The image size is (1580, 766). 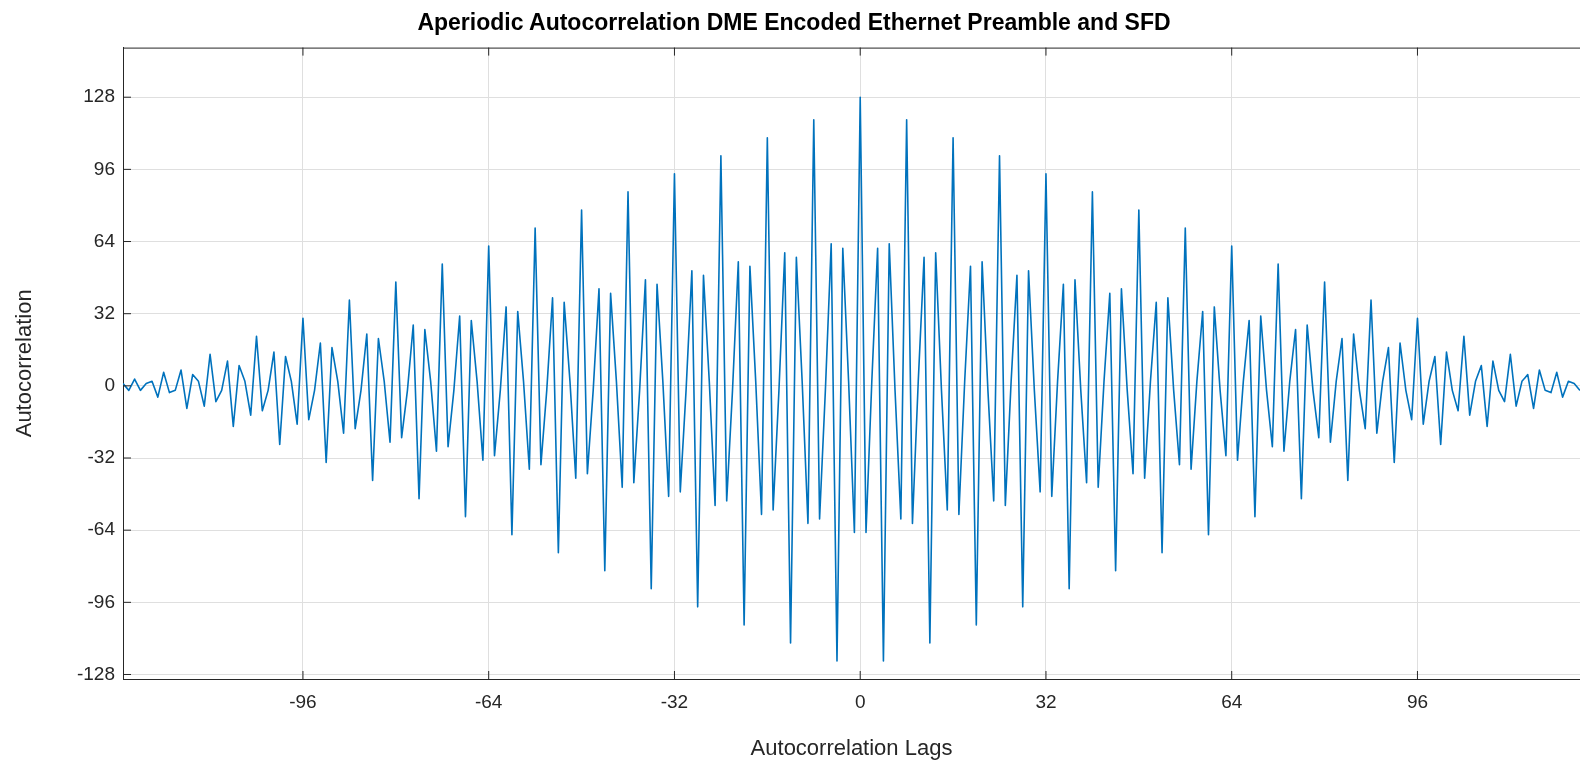 I want to click on x-tick-label: 96, so click(x=1417, y=701).